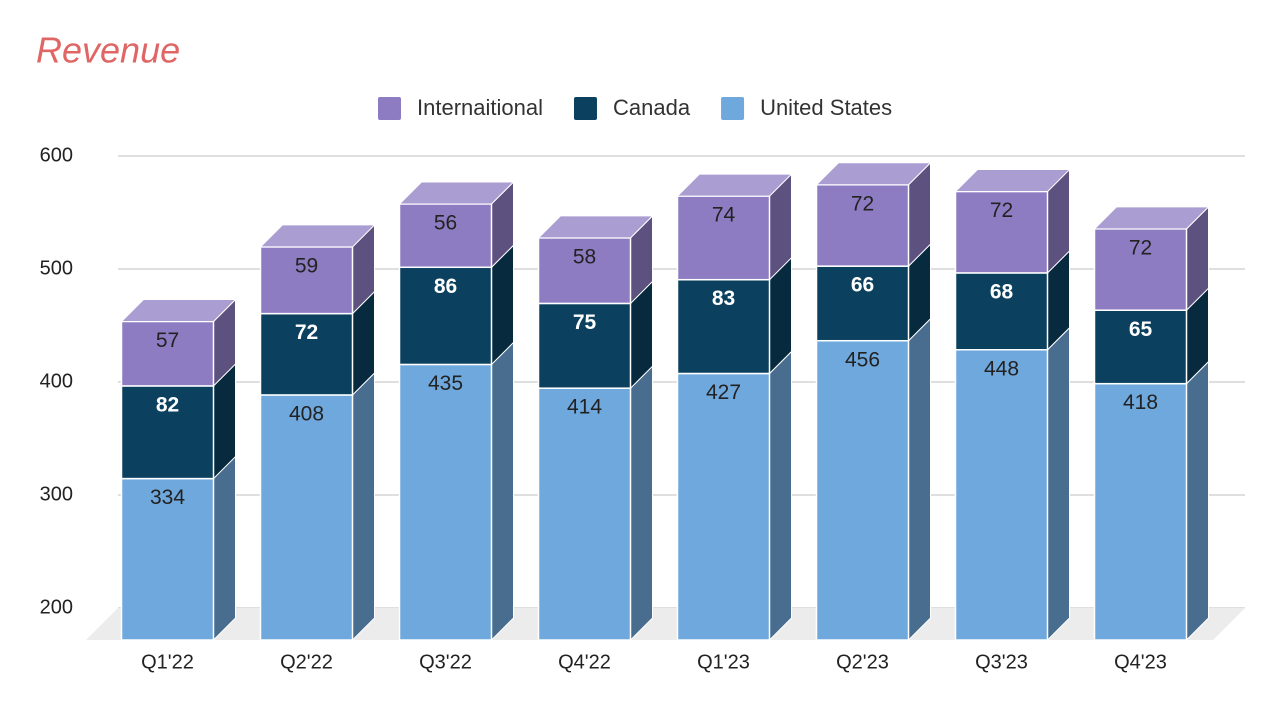  What do you see at coordinates (445, 383) in the screenshot?
I see `data-label: 435` at bounding box center [445, 383].